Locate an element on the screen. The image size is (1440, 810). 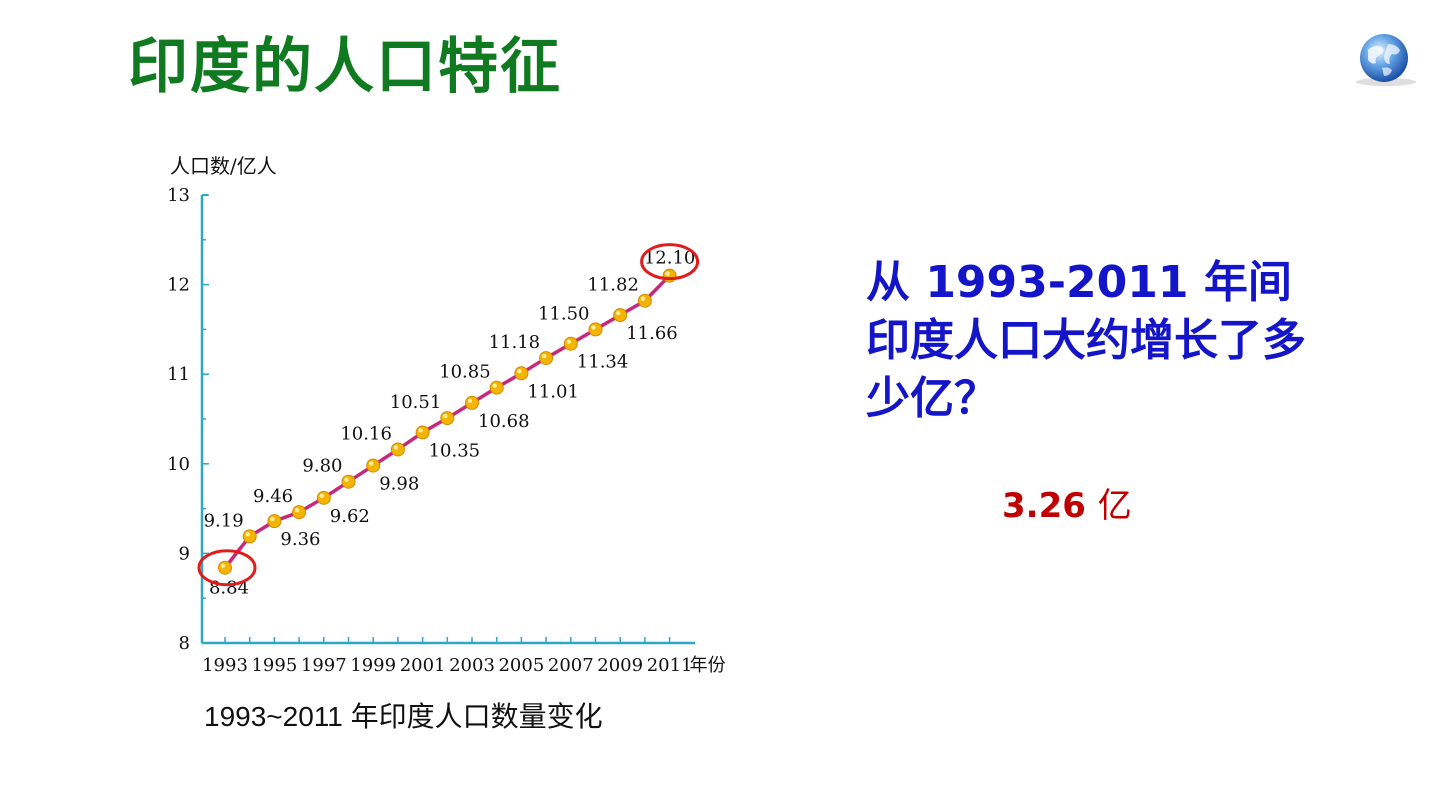
data-point-2006 is located at coordinates (546, 358).